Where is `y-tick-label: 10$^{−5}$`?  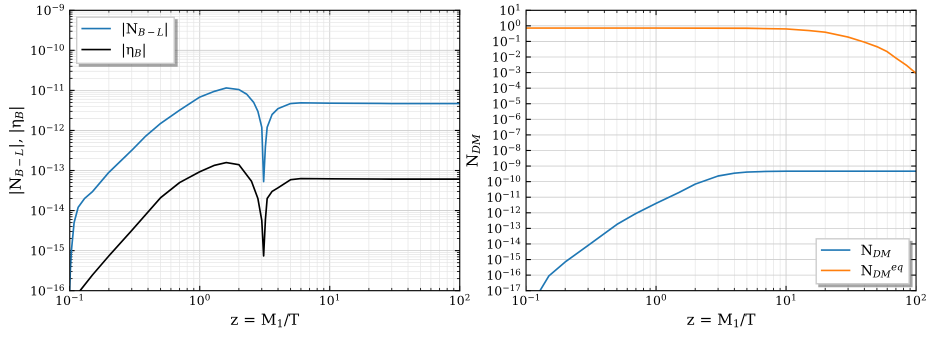
y-tick-label: 10$^{−5}$ is located at coordinates (506, 103).